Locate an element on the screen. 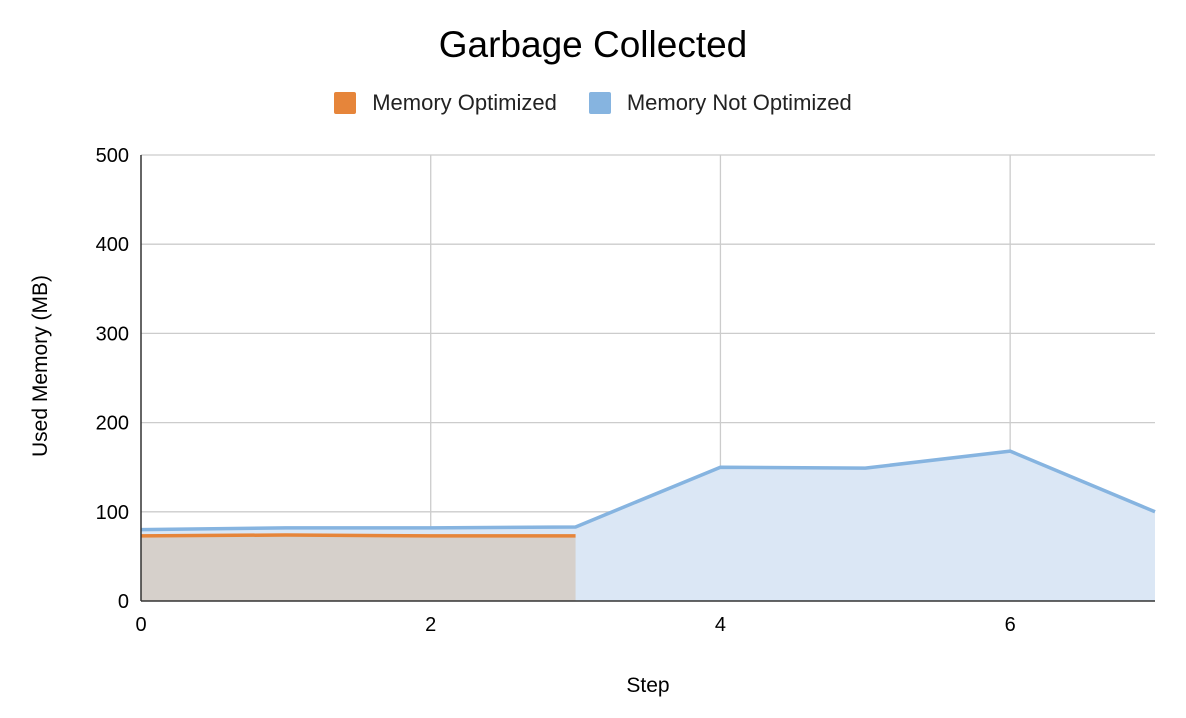  x-tick-label-4: 4 is located at coordinates (720, 625).